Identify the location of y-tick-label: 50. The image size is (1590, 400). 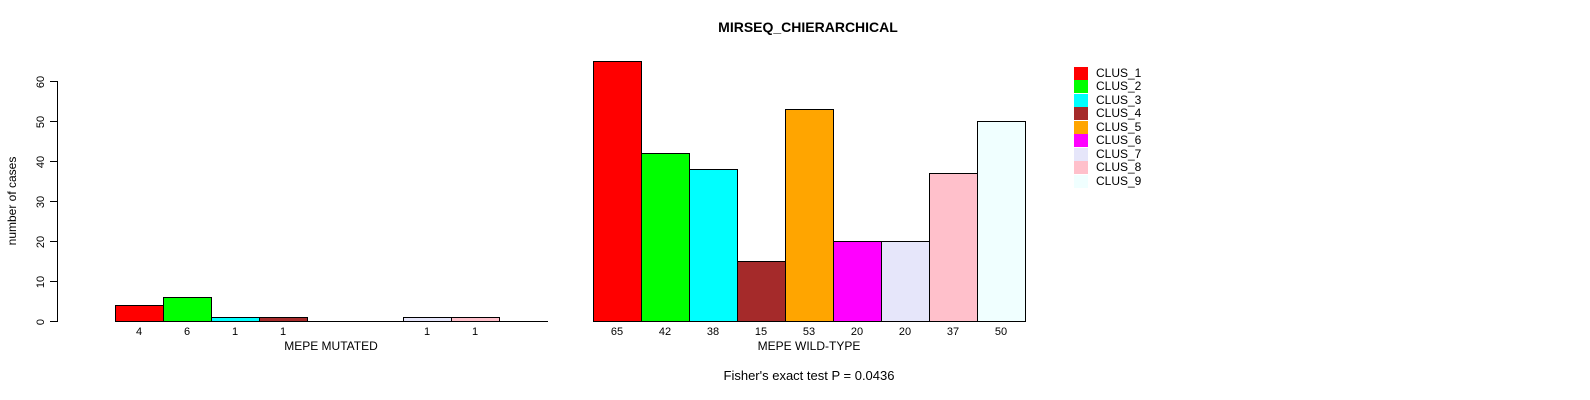
(41, 121).